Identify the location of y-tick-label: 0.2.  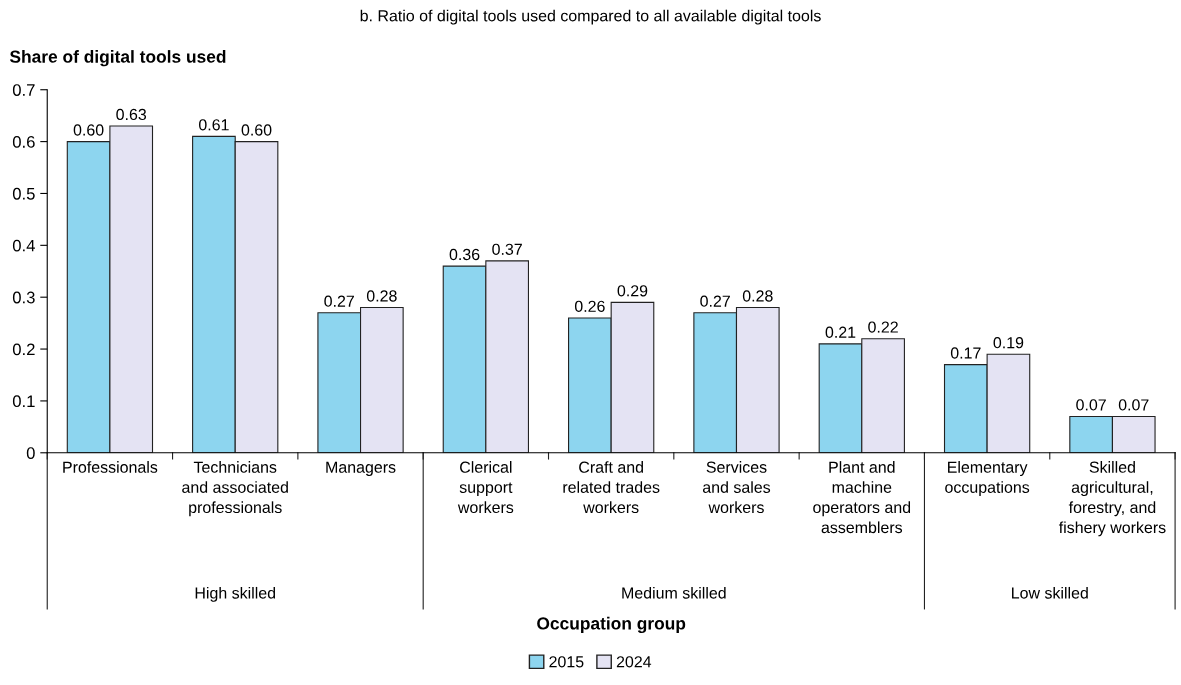
(23, 349).